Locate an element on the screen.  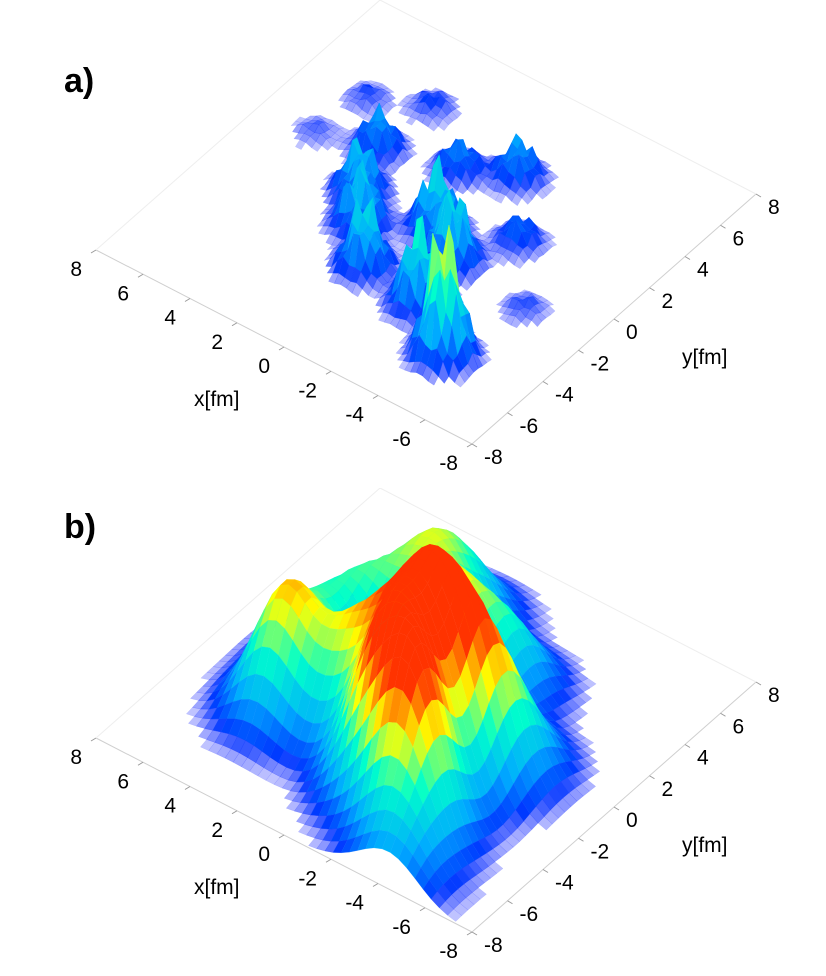
y-tick-label: 4 is located at coordinates (703, 270).